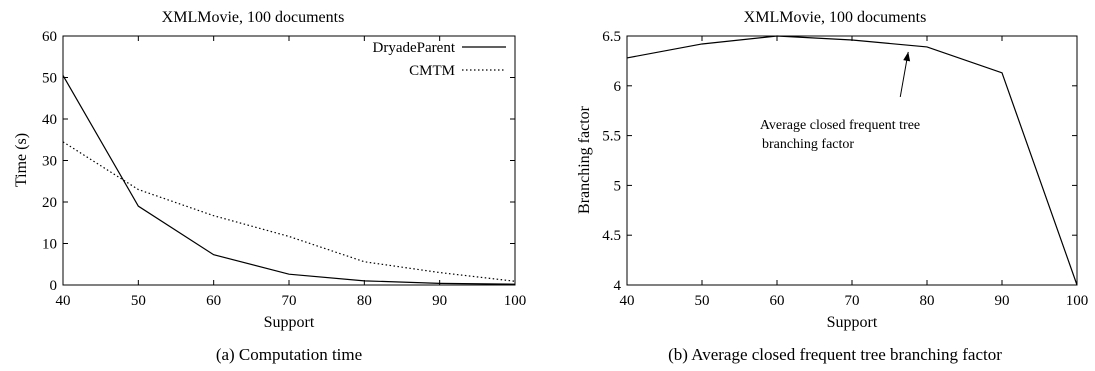  What do you see at coordinates (432, 71) in the screenshot?
I see `legend-label-cmtm: CMTM` at bounding box center [432, 71].